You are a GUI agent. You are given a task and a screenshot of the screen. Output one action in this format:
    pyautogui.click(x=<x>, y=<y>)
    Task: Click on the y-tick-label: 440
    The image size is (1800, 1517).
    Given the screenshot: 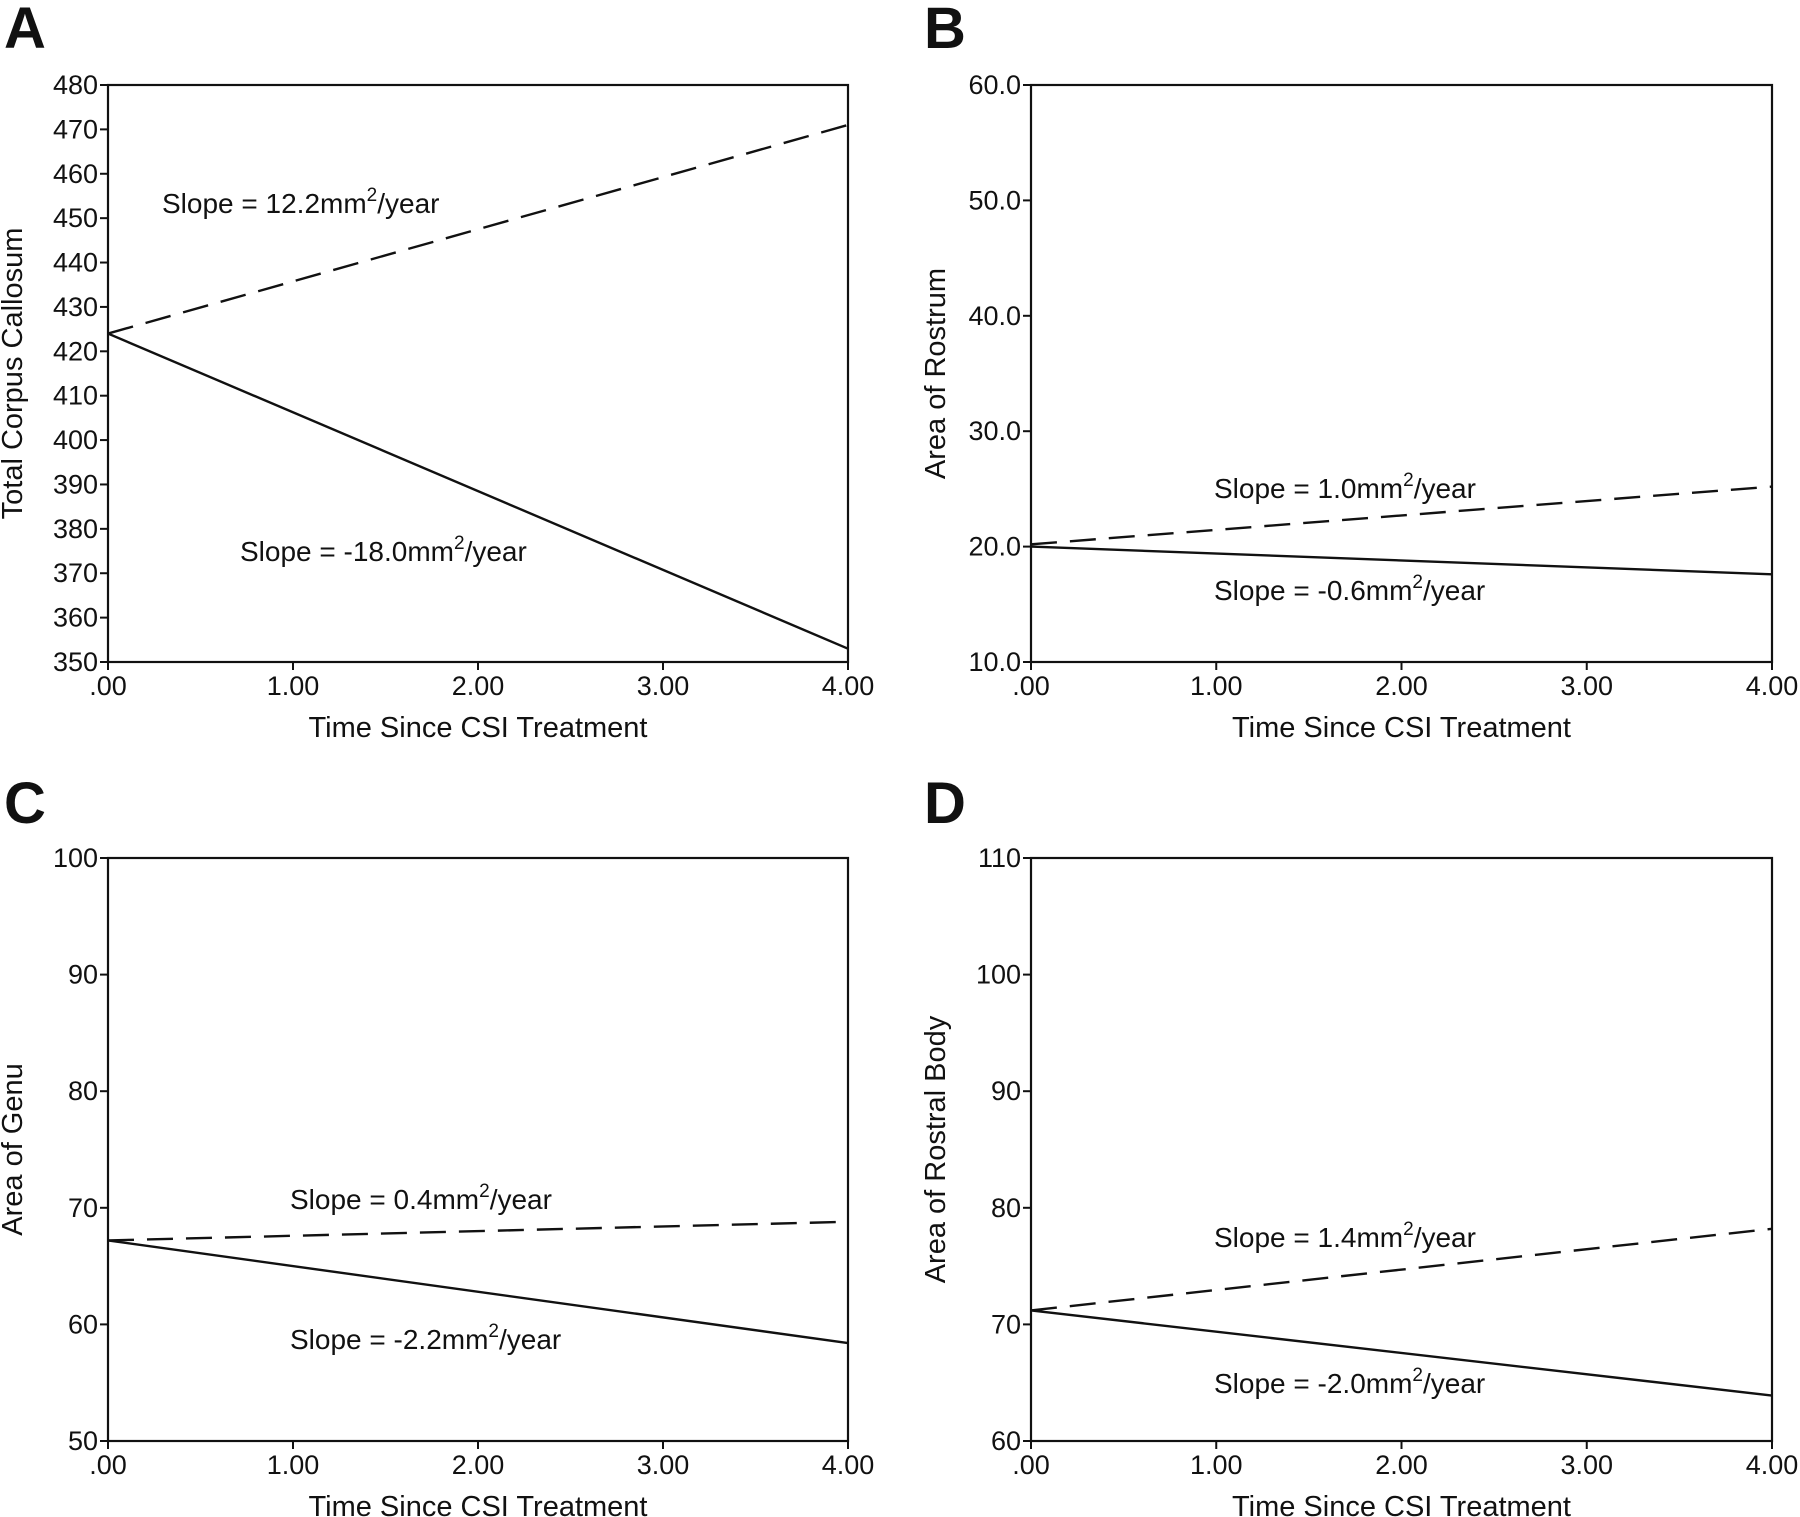 What is the action you would take?
    pyautogui.click(x=75, y=263)
    